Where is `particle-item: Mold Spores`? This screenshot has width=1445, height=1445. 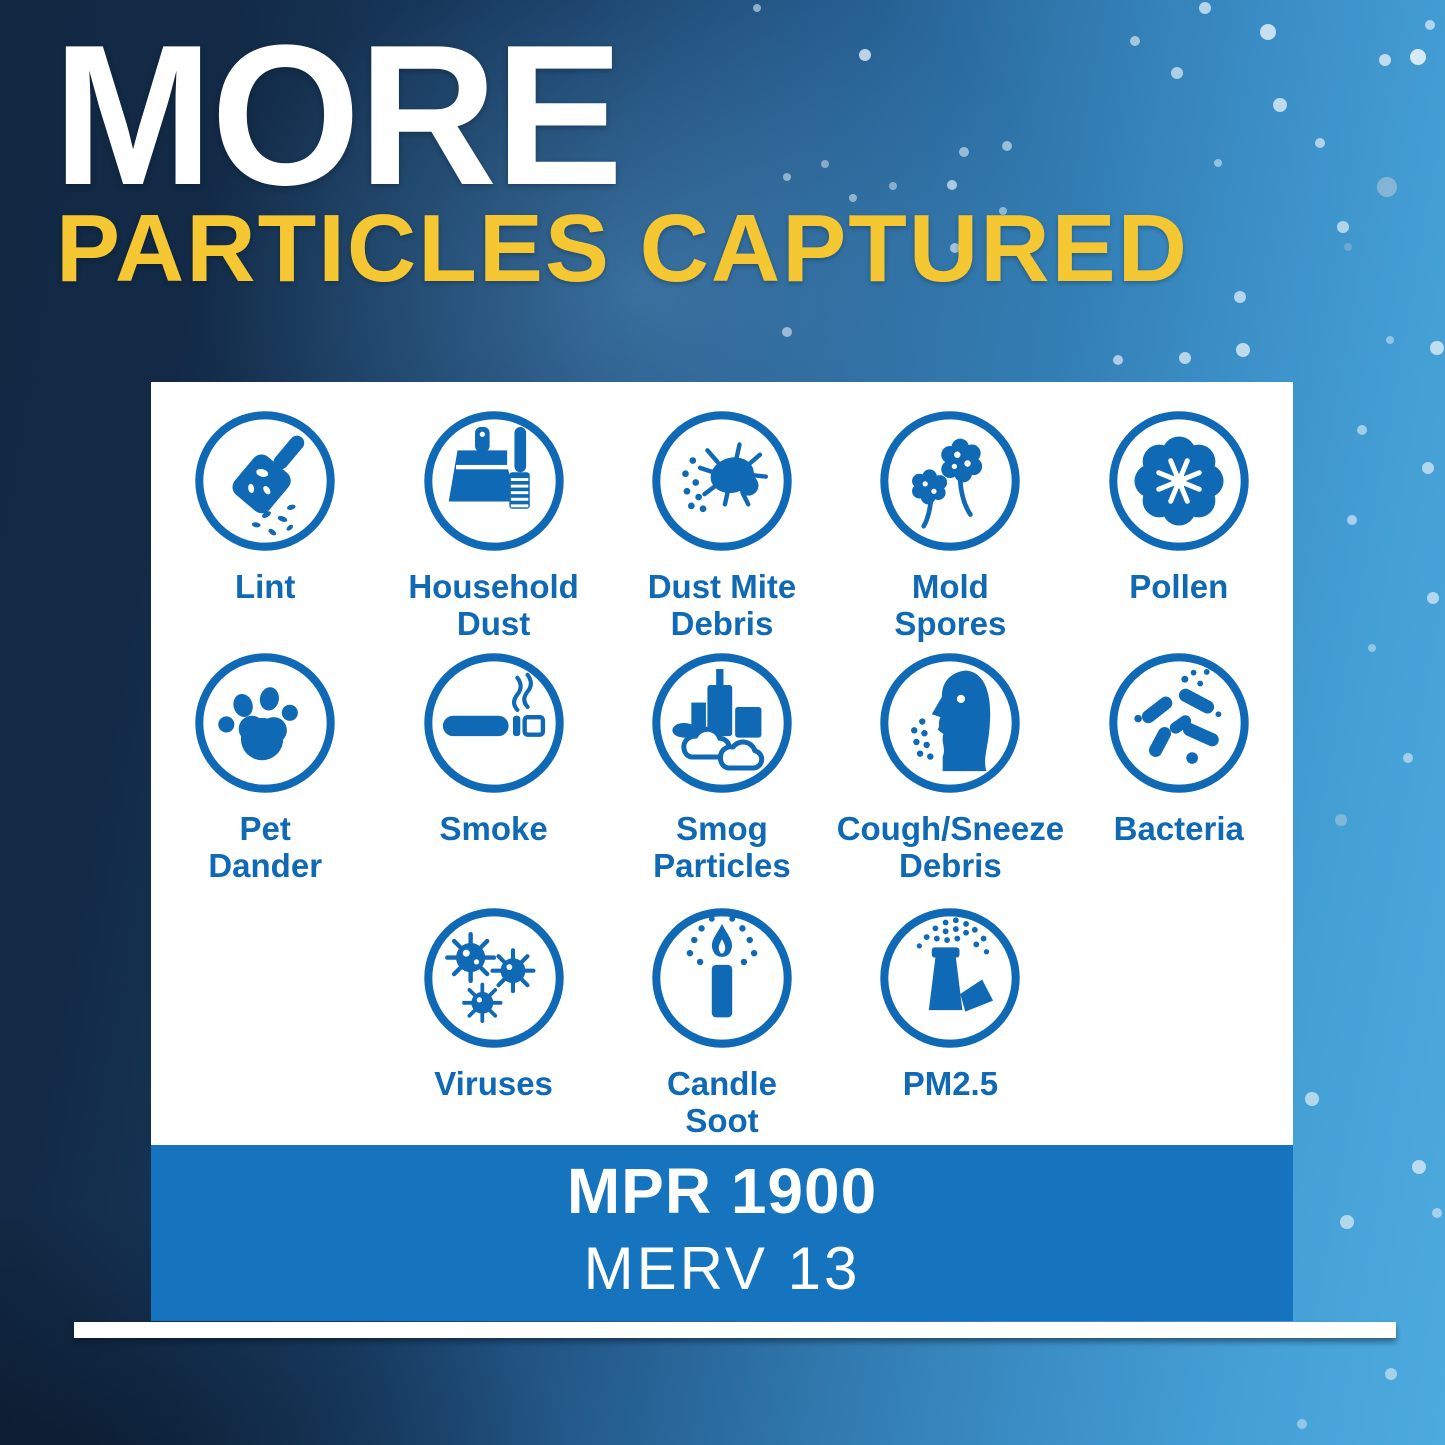 particle-item: Mold Spores is located at coordinates (950, 525).